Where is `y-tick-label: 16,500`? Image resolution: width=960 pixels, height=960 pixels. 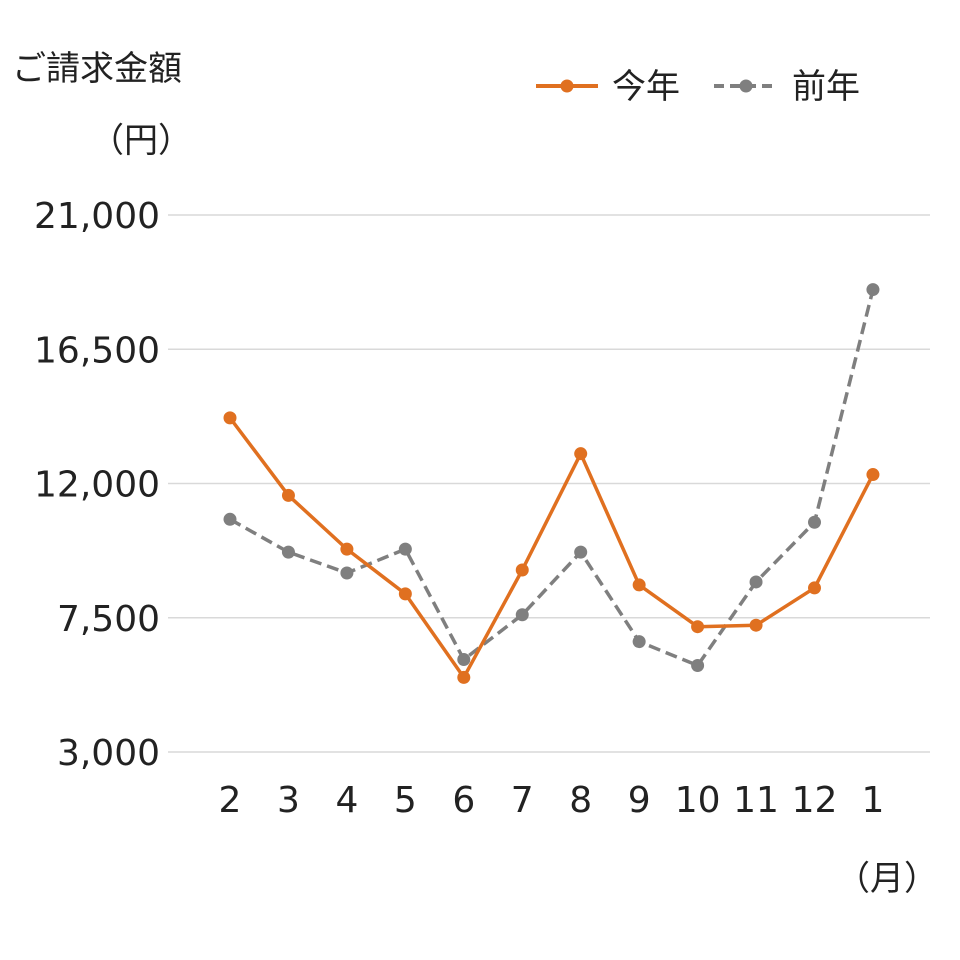 y-tick-label: 16,500 is located at coordinates (97, 350).